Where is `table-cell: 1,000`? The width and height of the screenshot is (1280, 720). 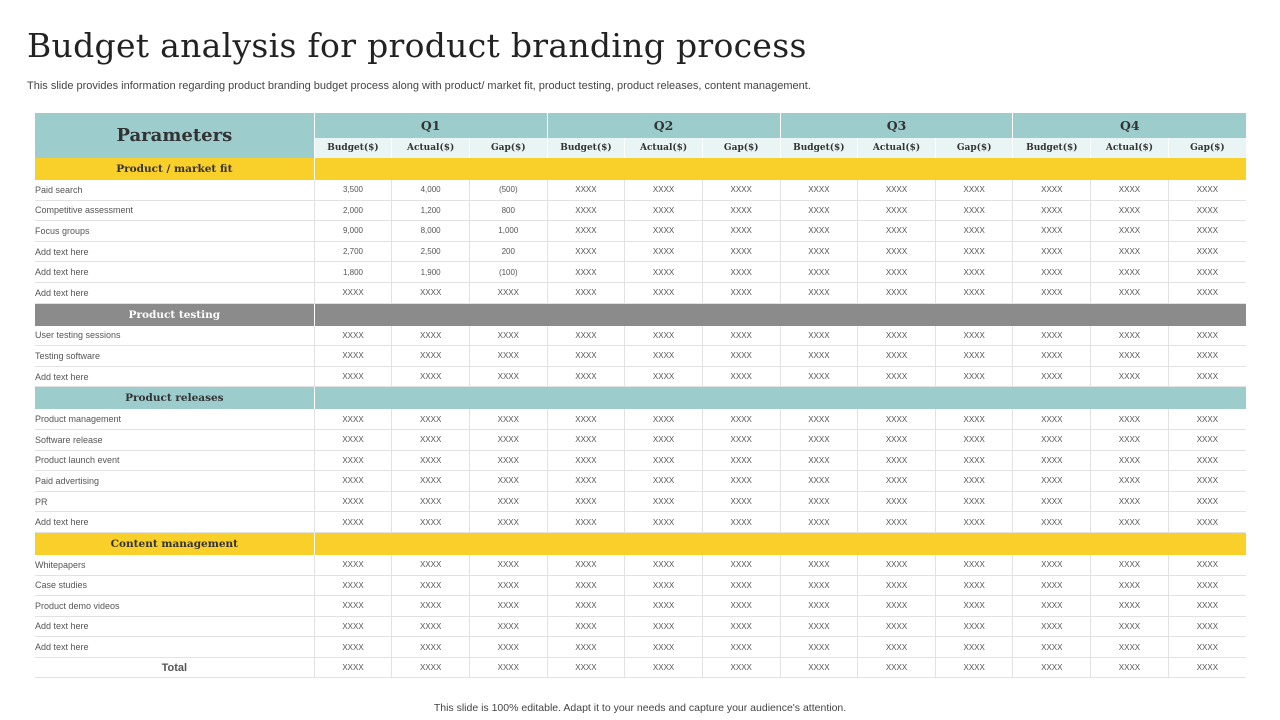 table-cell: 1,000 is located at coordinates (508, 231).